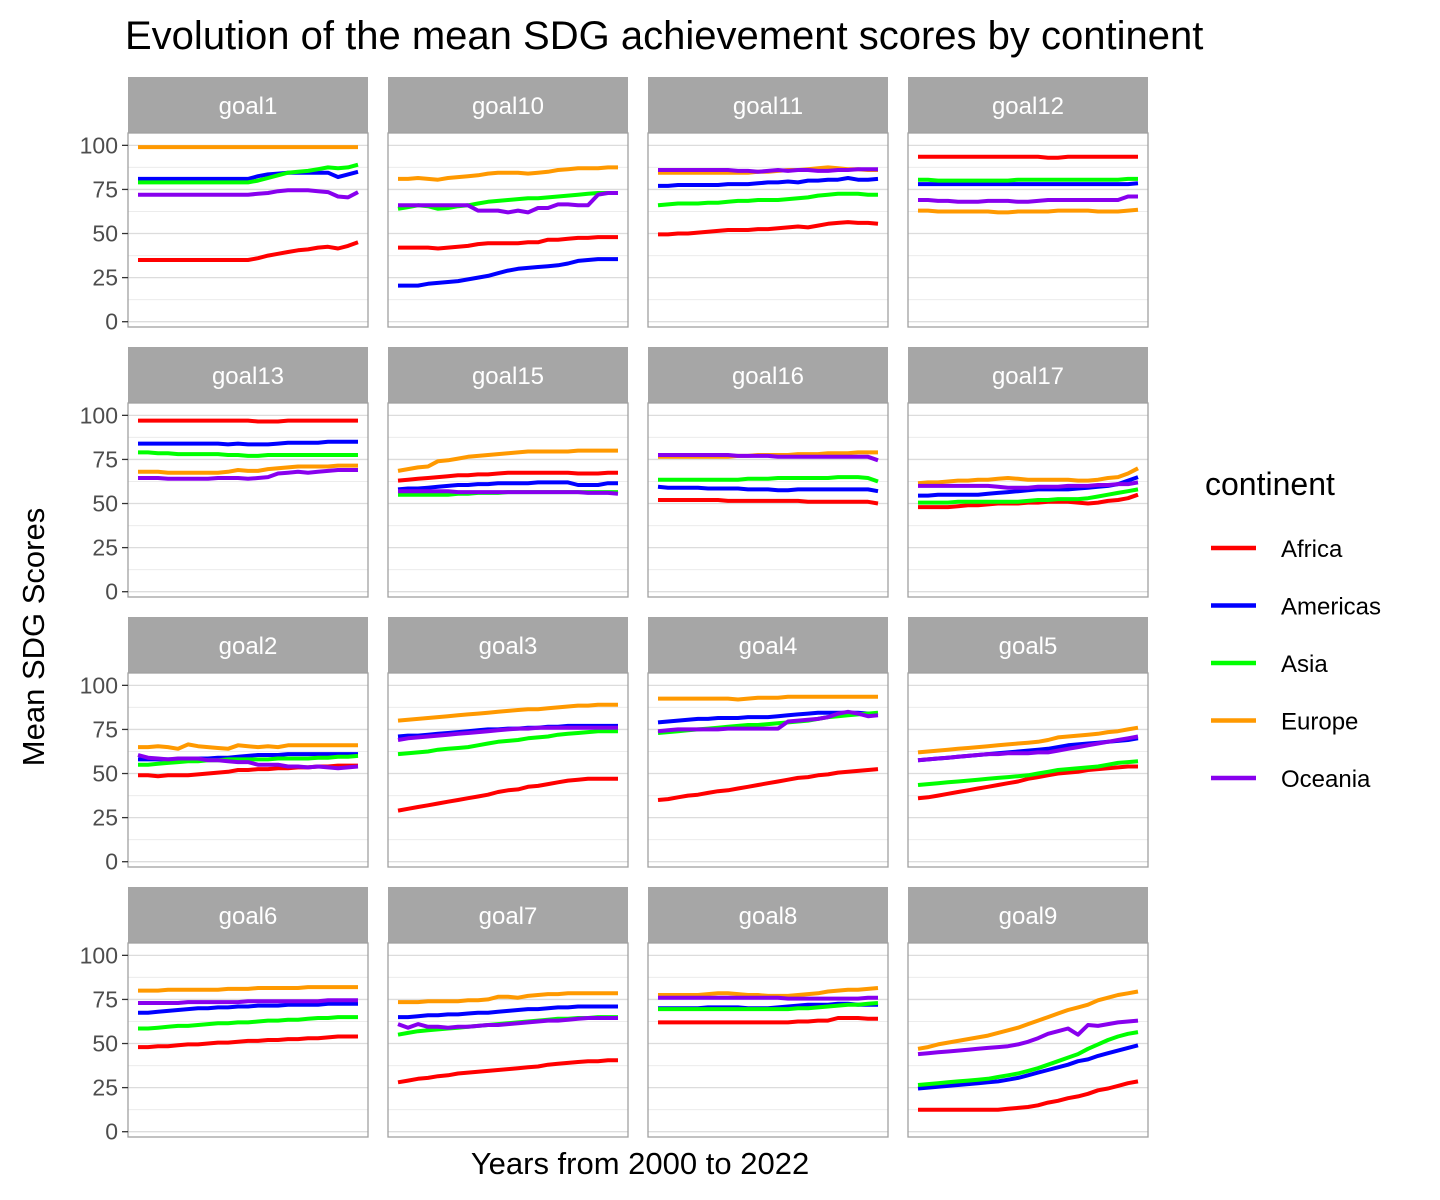 The width and height of the screenshot is (1440, 1200). What do you see at coordinates (248, 251) in the screenshot?
I see `series-line-africa-goal1` at bounding box center [248, 251].